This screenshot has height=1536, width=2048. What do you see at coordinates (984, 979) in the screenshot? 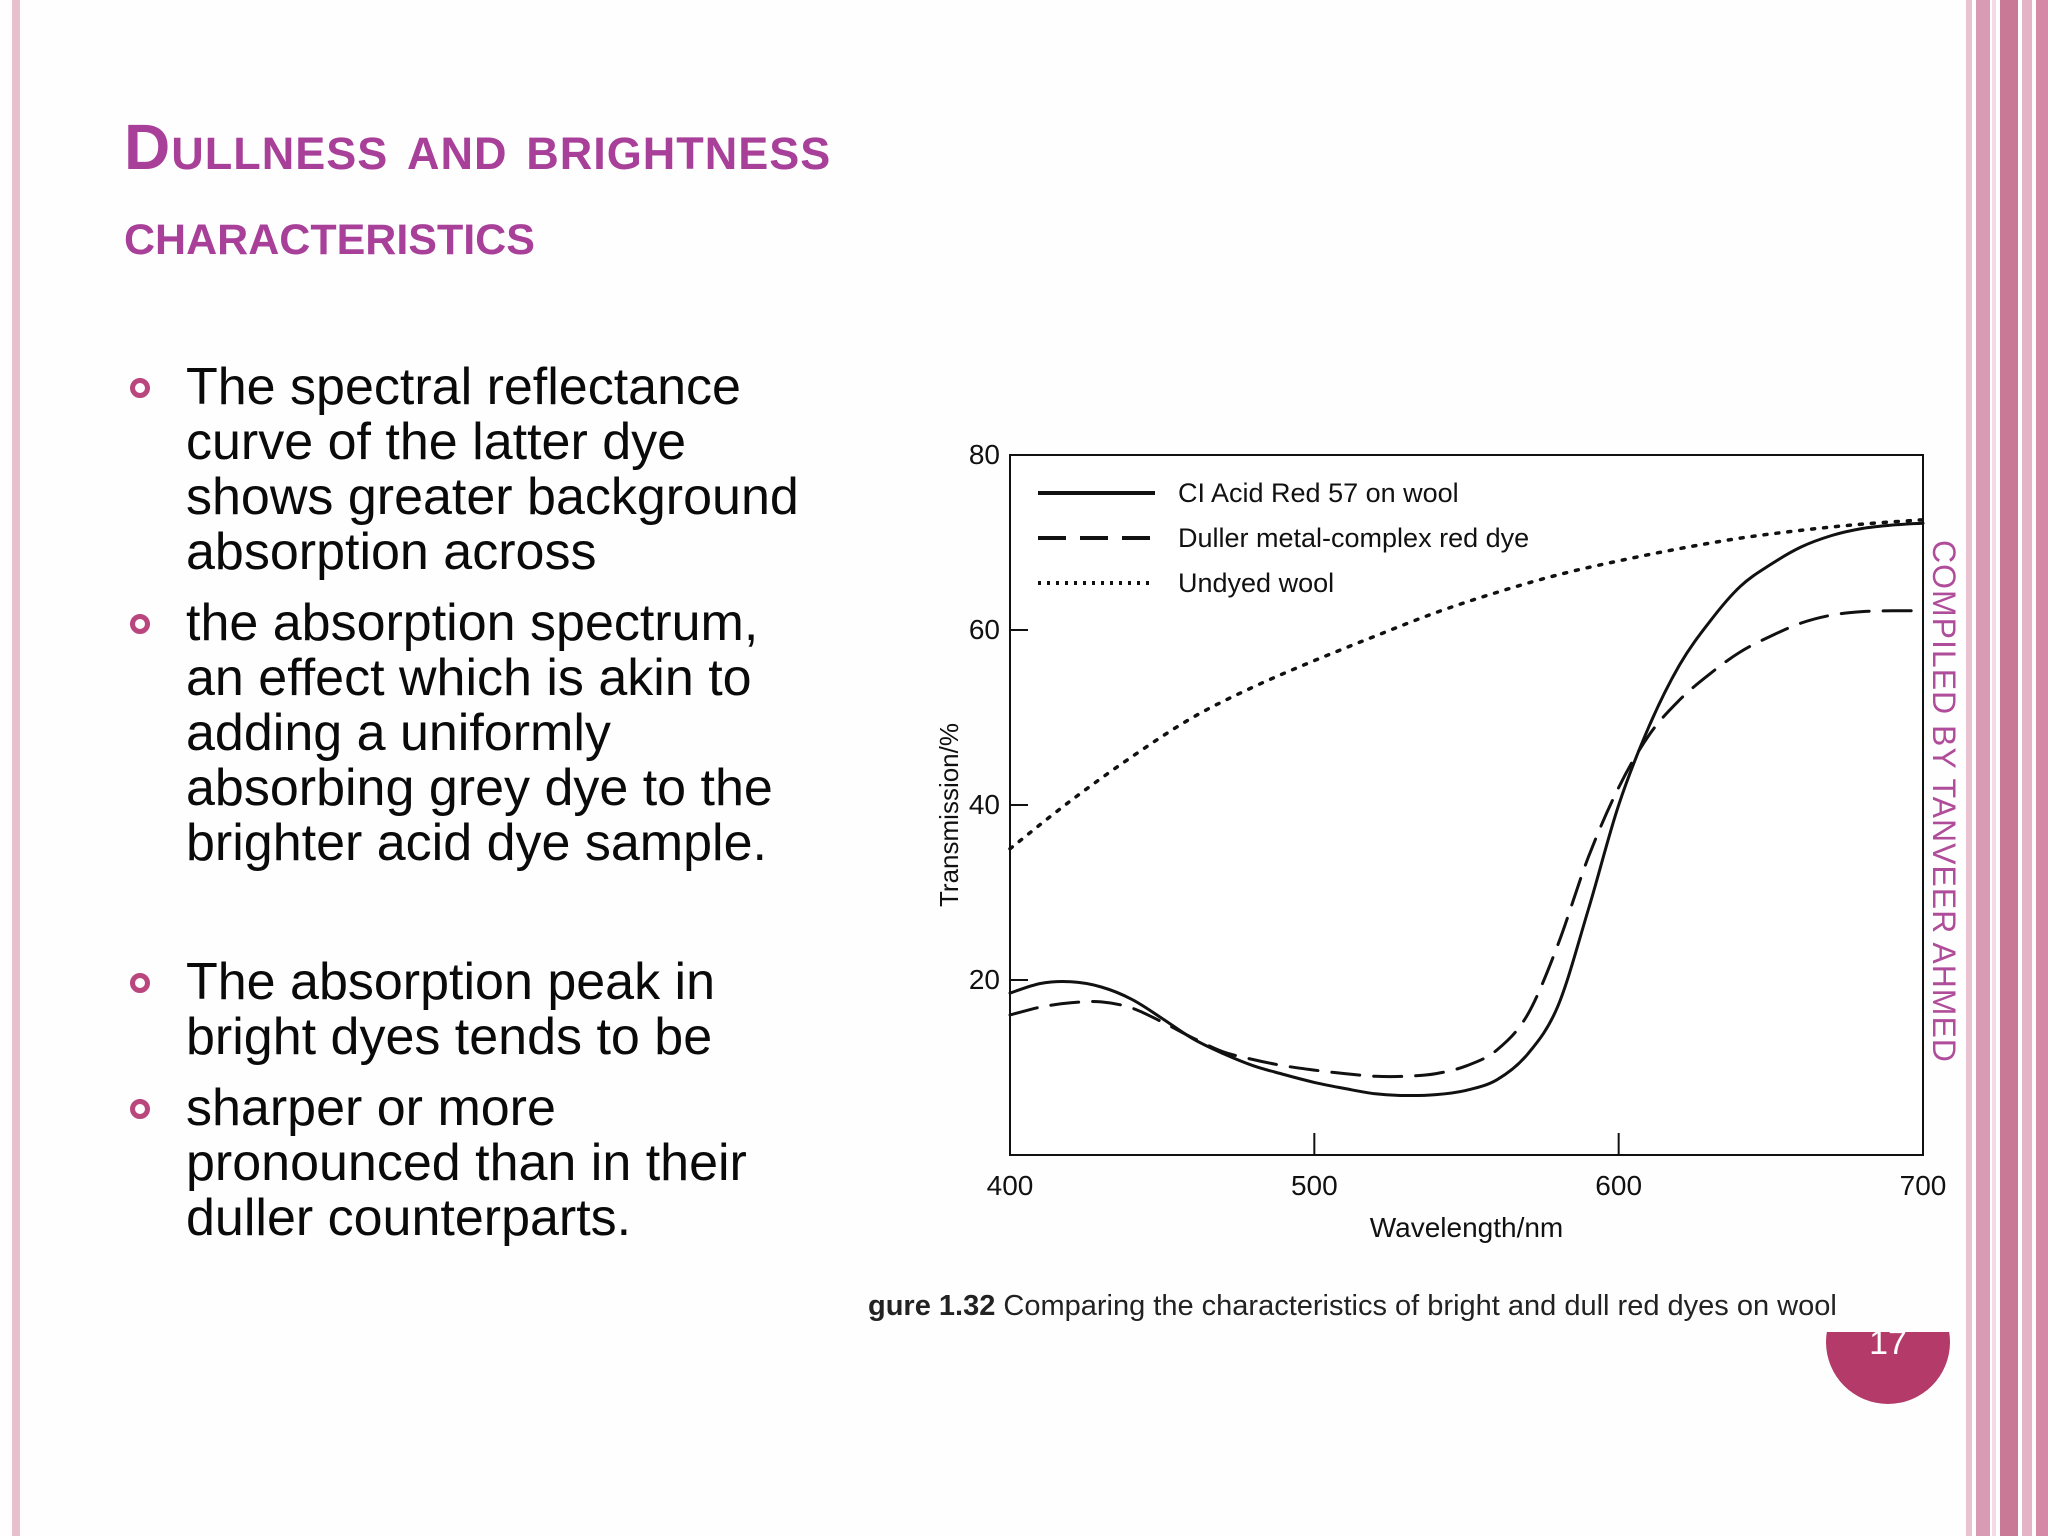
I see `y-tick-label: 20` at bounding box center [984, 979].